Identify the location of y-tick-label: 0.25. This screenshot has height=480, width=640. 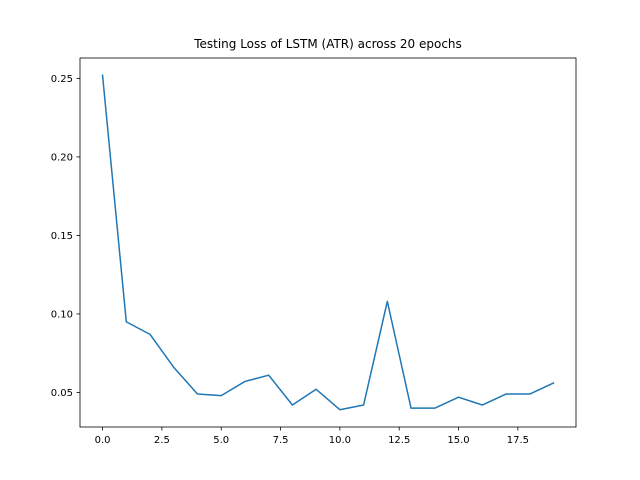
(62, 79).